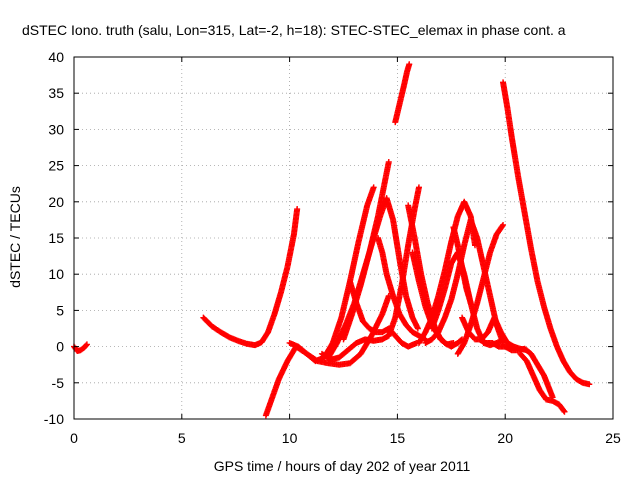 The height and width of the screenshot is (480, 640). I want to click on y-axis-label: dSTEC / TECUs, so click(15, 237).